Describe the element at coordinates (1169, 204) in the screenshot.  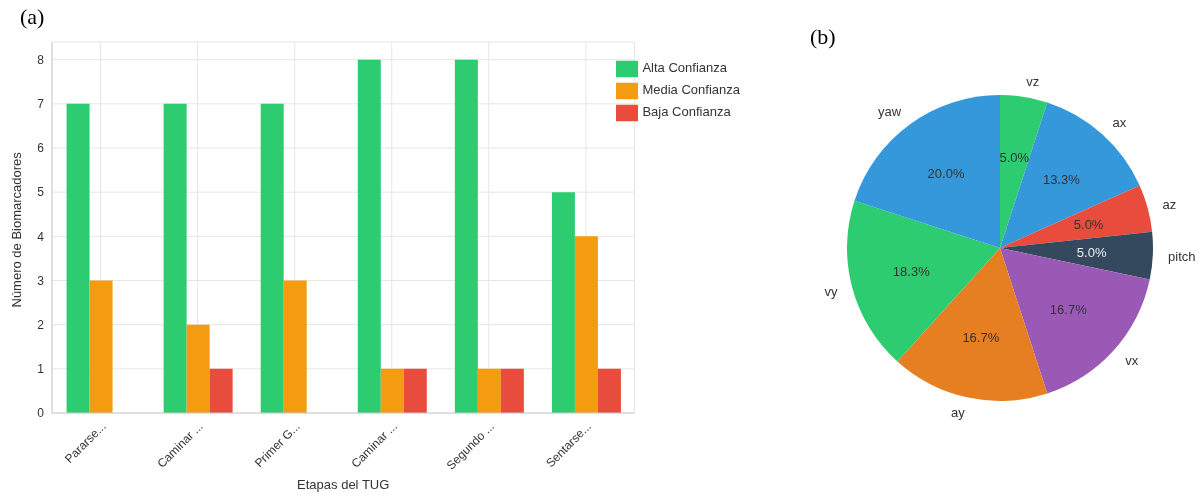
I see `slice-label: az` at that location.